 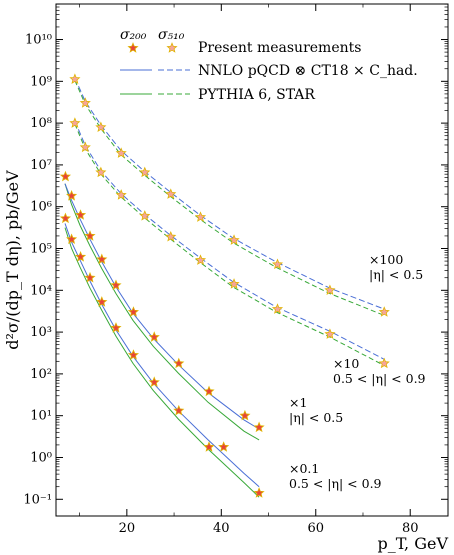 I want to click on y-tick-label: 10⁵, so click(x=41, y=249).